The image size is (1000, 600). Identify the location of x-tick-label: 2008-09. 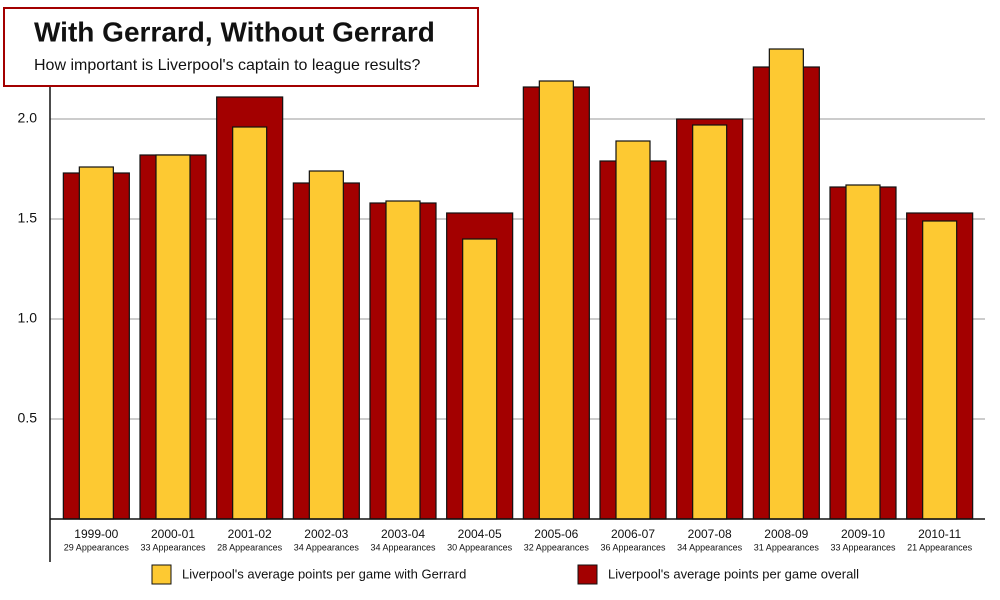
(786, 534).